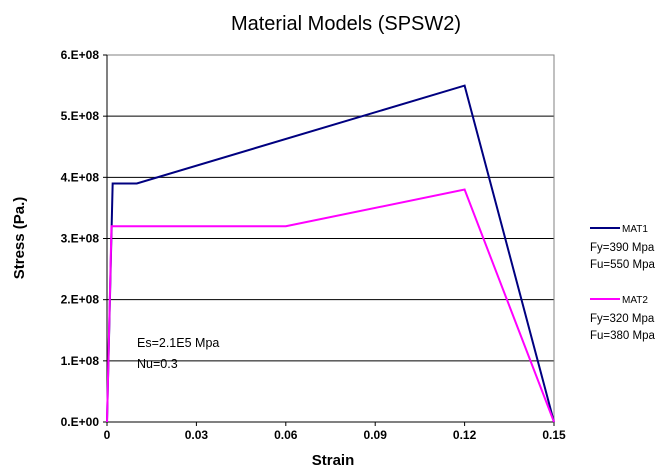 The image size is (664, 470). Describe the element at coordinates (80, 177) in the screenshot. I see `y-tick-label: 4.E+08` at that location.